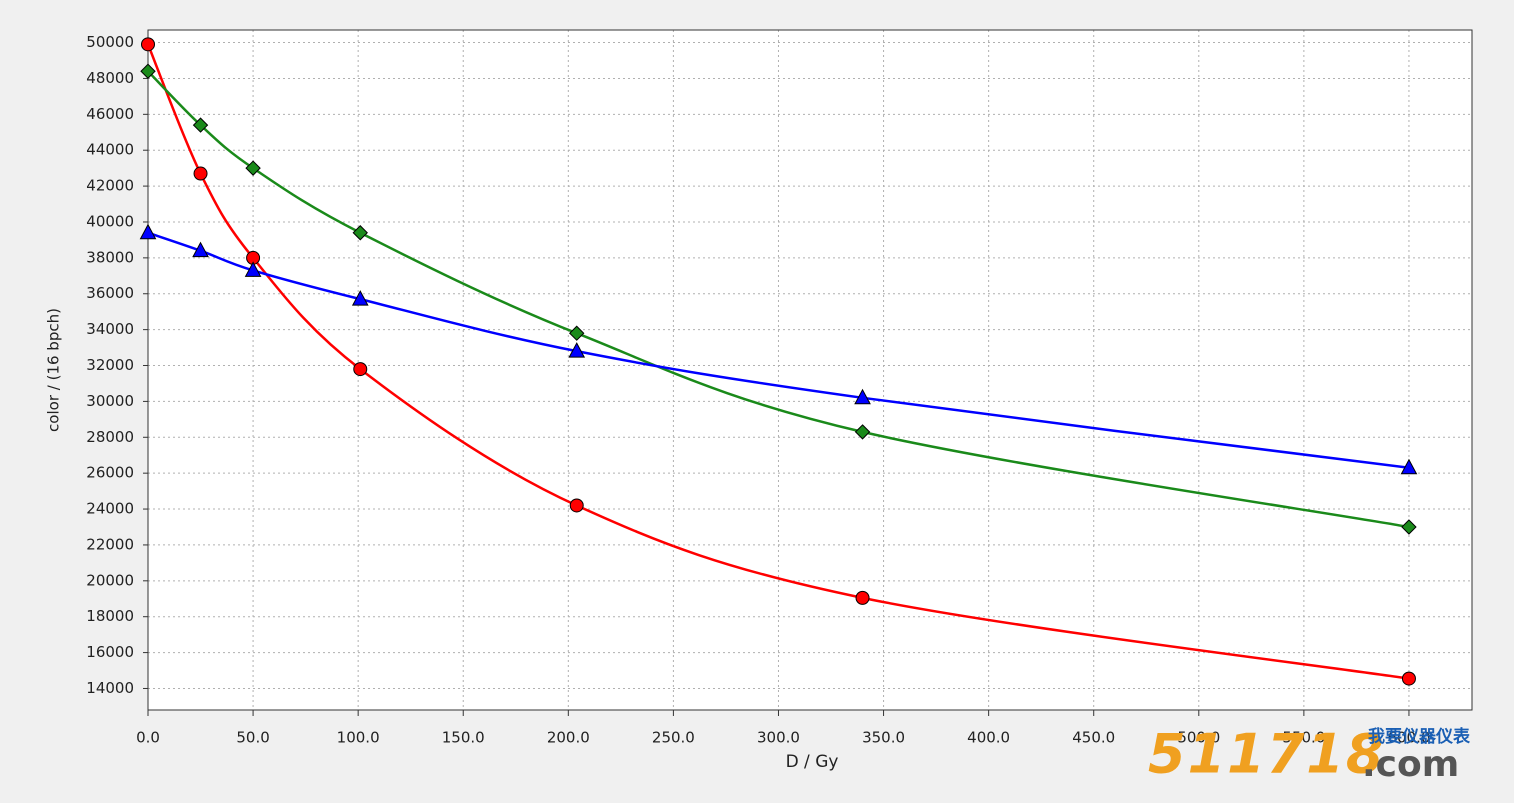  What do you see at coordinates (110, 186) in the screenshot?
I see `y-tick-label: 42000` at bounding box center [110, 186].